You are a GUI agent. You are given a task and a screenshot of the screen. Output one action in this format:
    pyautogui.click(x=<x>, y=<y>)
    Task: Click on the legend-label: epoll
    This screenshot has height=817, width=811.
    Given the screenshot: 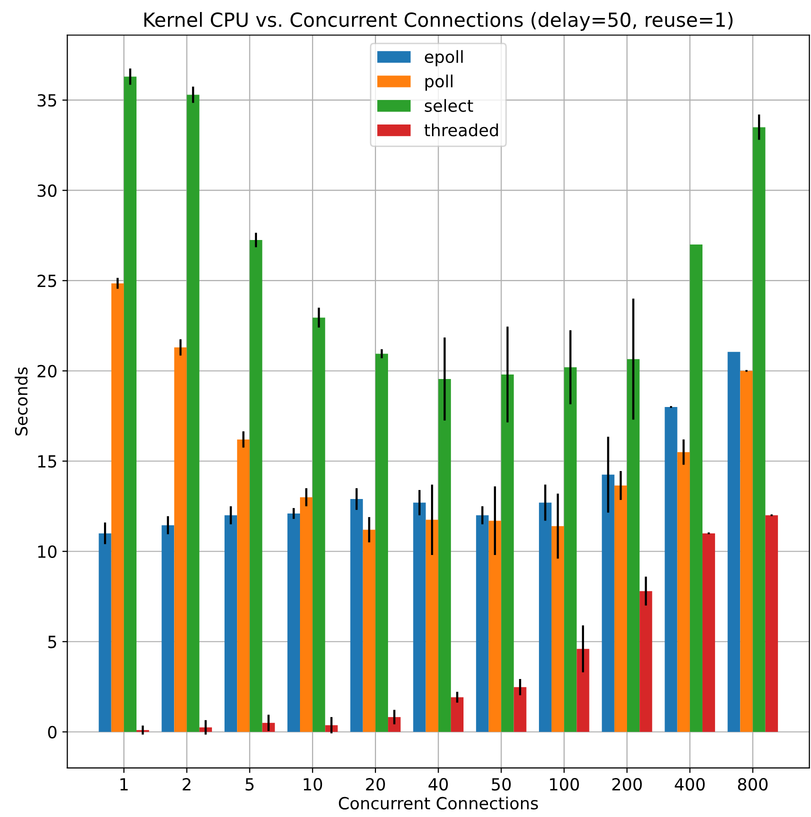 What is the action you would take?
    pyautogui.click(x=443, y=58)
    